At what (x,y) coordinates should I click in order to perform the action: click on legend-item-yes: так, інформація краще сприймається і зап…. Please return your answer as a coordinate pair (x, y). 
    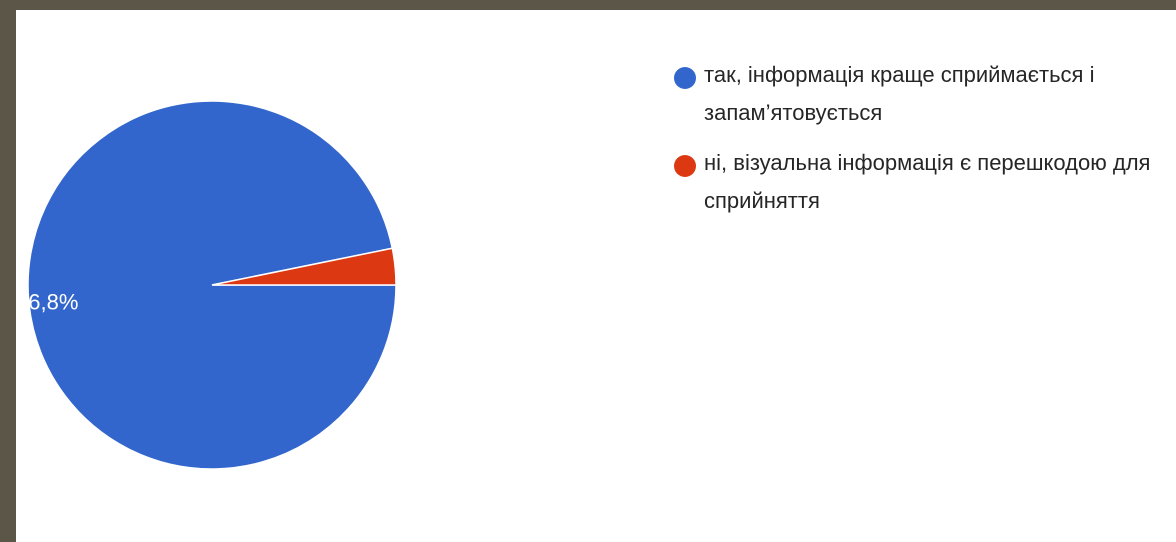
    Looking at the image, I should click on (924, 94).